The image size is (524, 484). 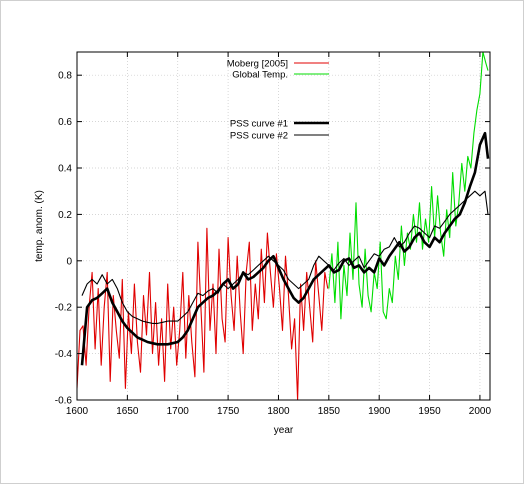 I want to click on x-tick-label: 1900, so click(x=379, y=411).